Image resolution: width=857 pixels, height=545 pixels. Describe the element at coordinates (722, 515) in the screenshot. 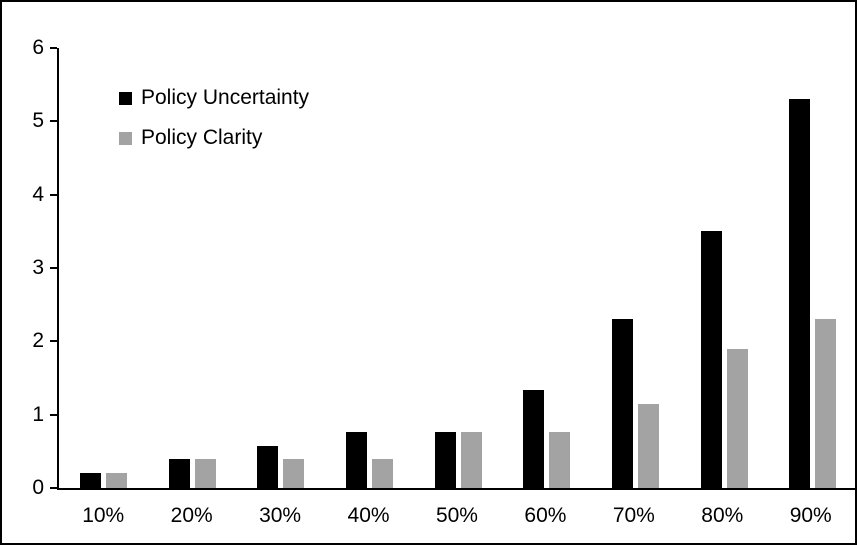

I see `x-axis-label: 80%` at that location.